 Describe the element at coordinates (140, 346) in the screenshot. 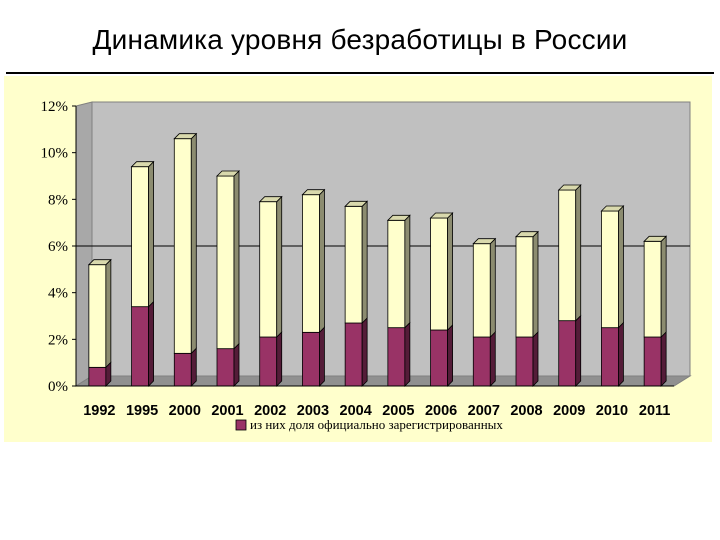

I see `bar-registered-1995` at that location.